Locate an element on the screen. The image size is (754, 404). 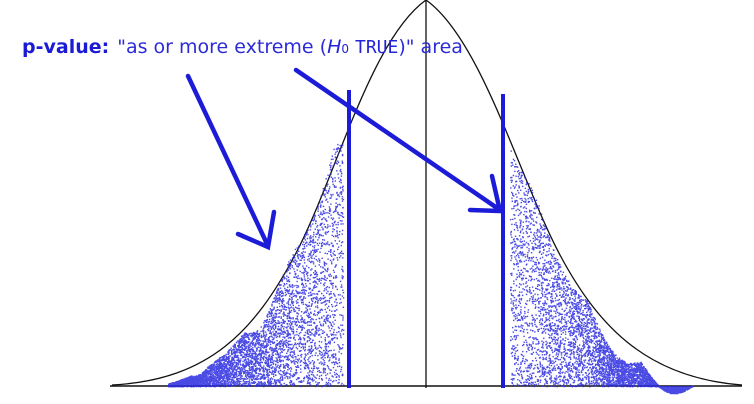
annotation-text-after: )" area is located at coordinates (430, 47).